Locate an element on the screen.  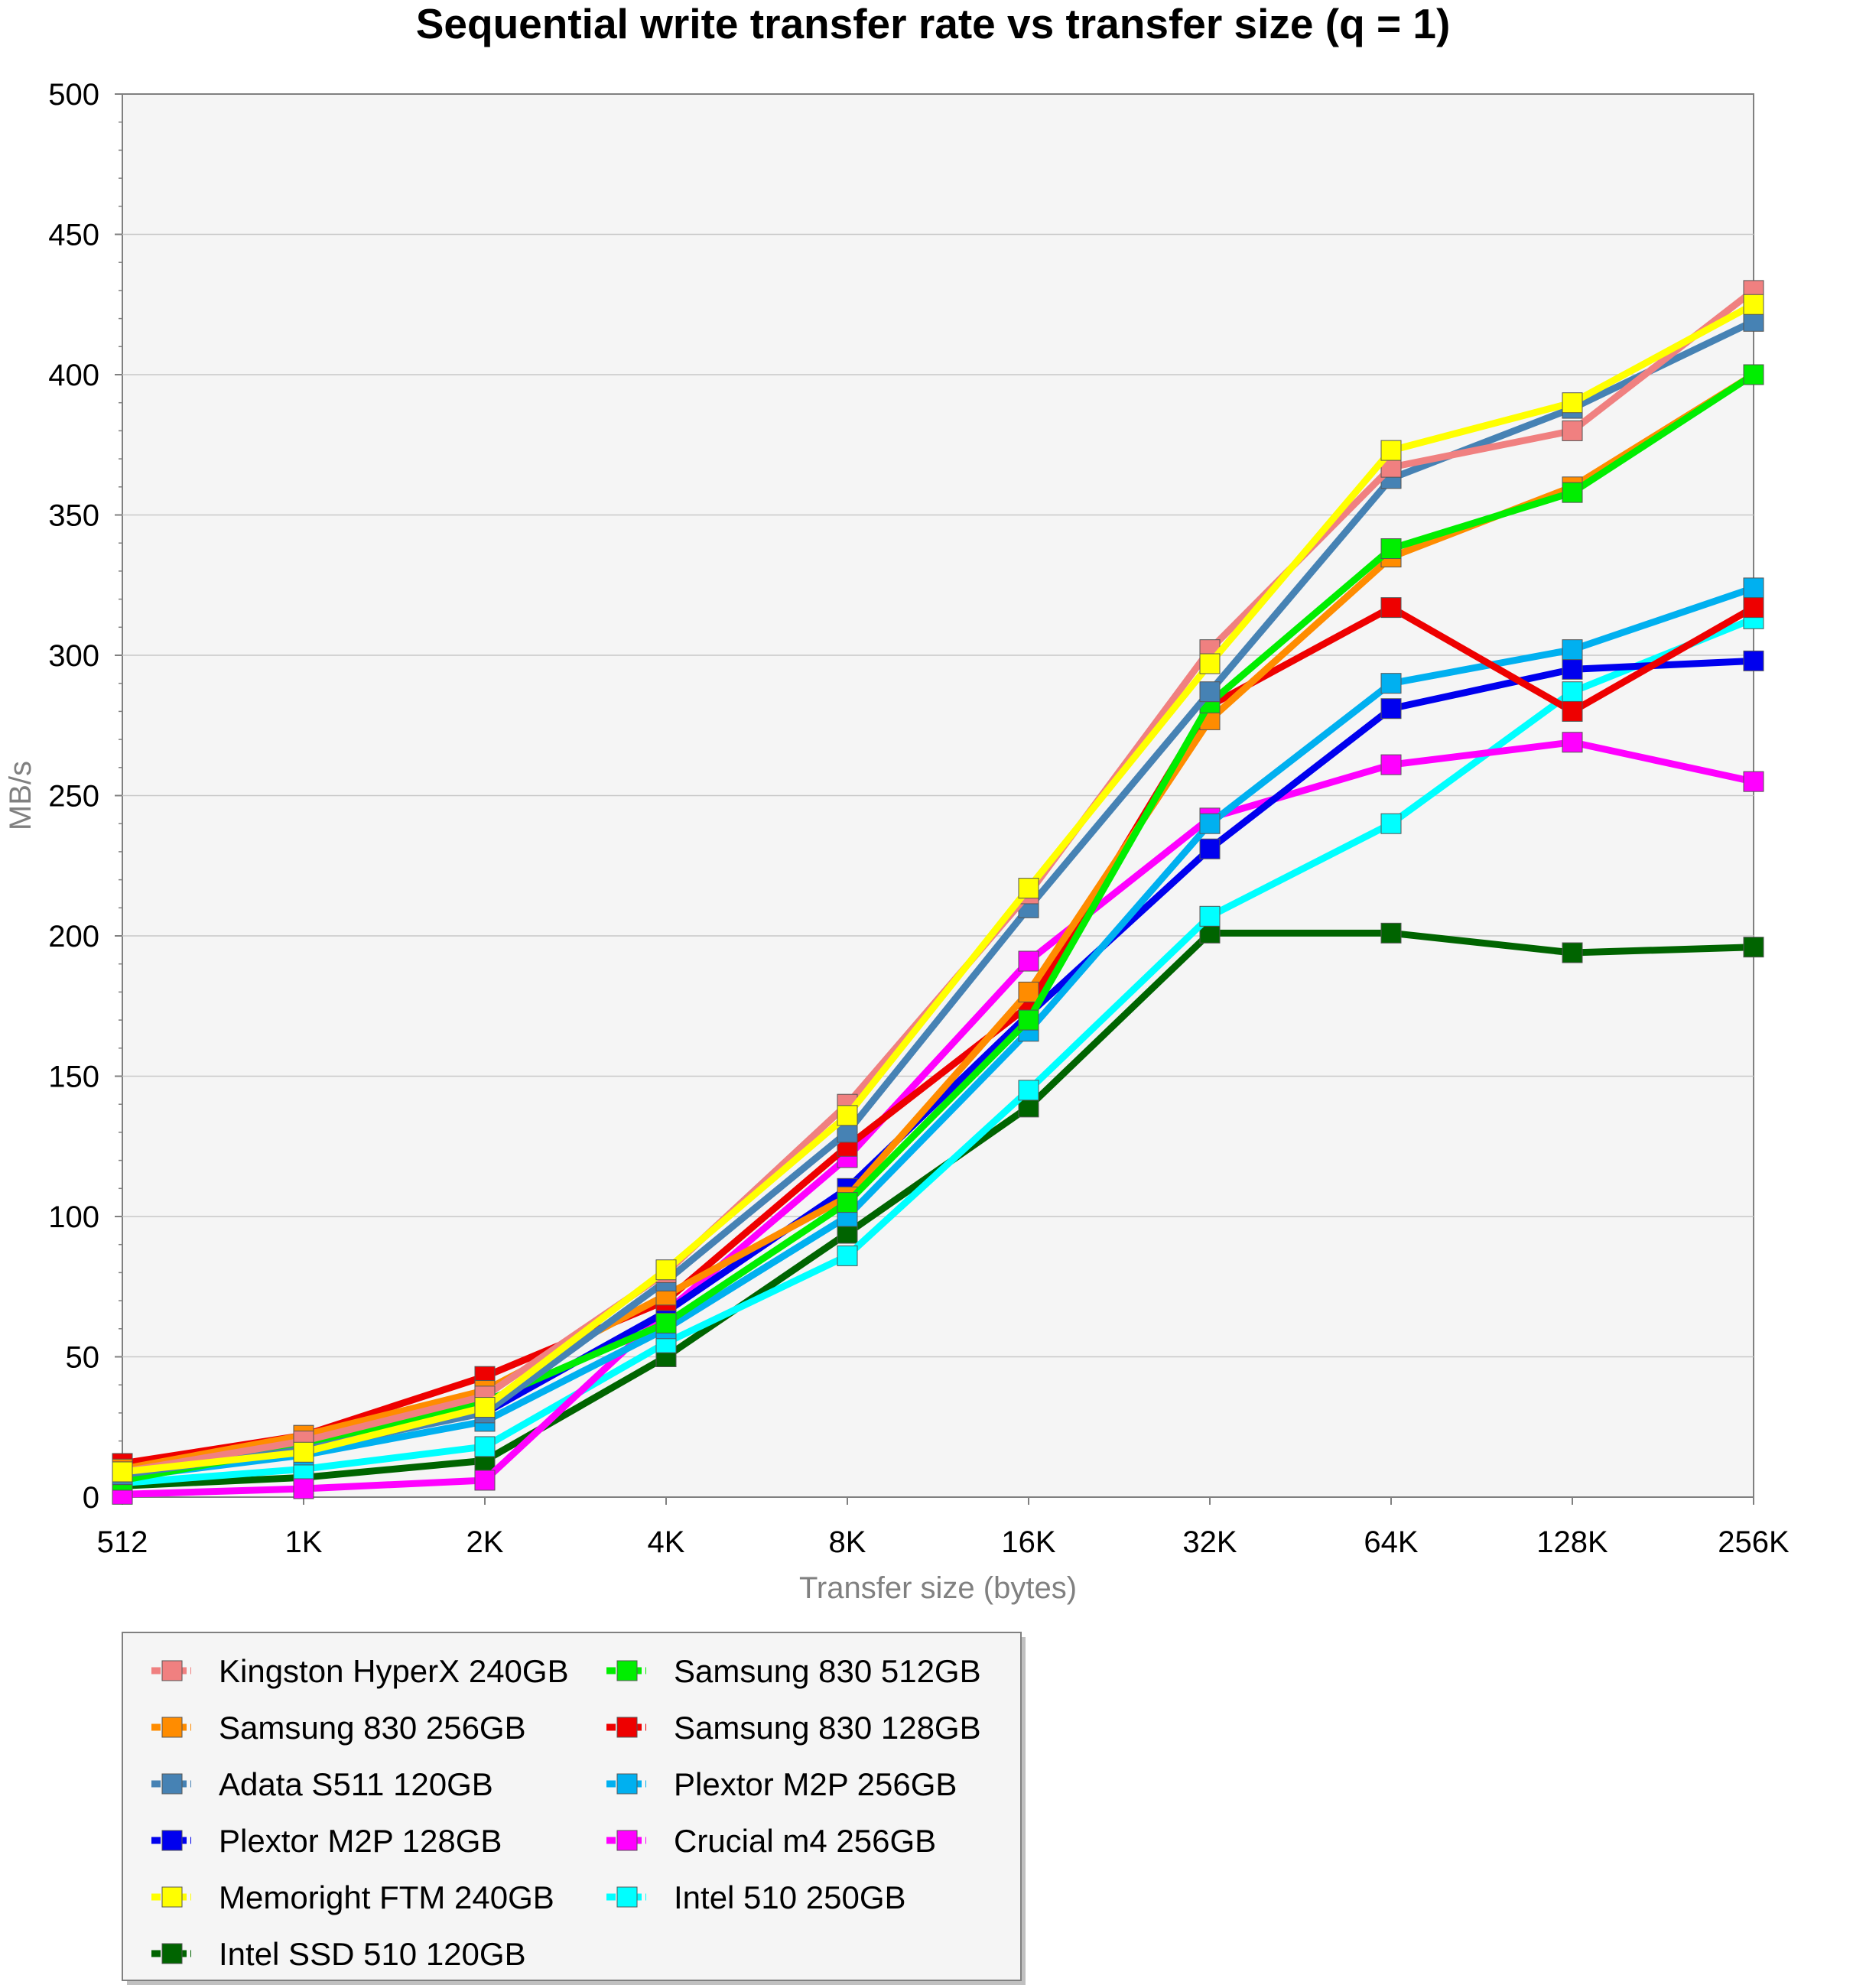
y-tick-label: 200 is located at coordinates (73, 936).